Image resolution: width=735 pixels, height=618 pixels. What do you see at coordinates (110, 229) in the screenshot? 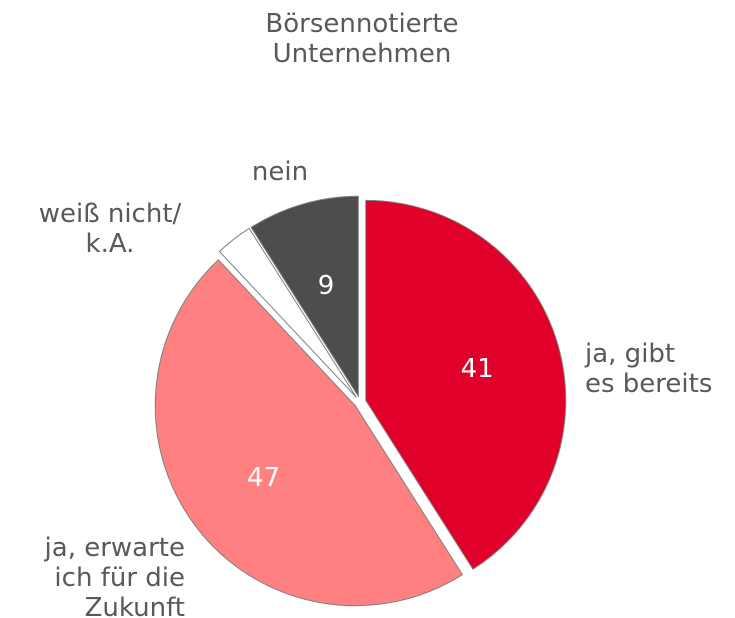
I see `category-label: weiß nicht/k.A.` at bounding box center [110, 229].